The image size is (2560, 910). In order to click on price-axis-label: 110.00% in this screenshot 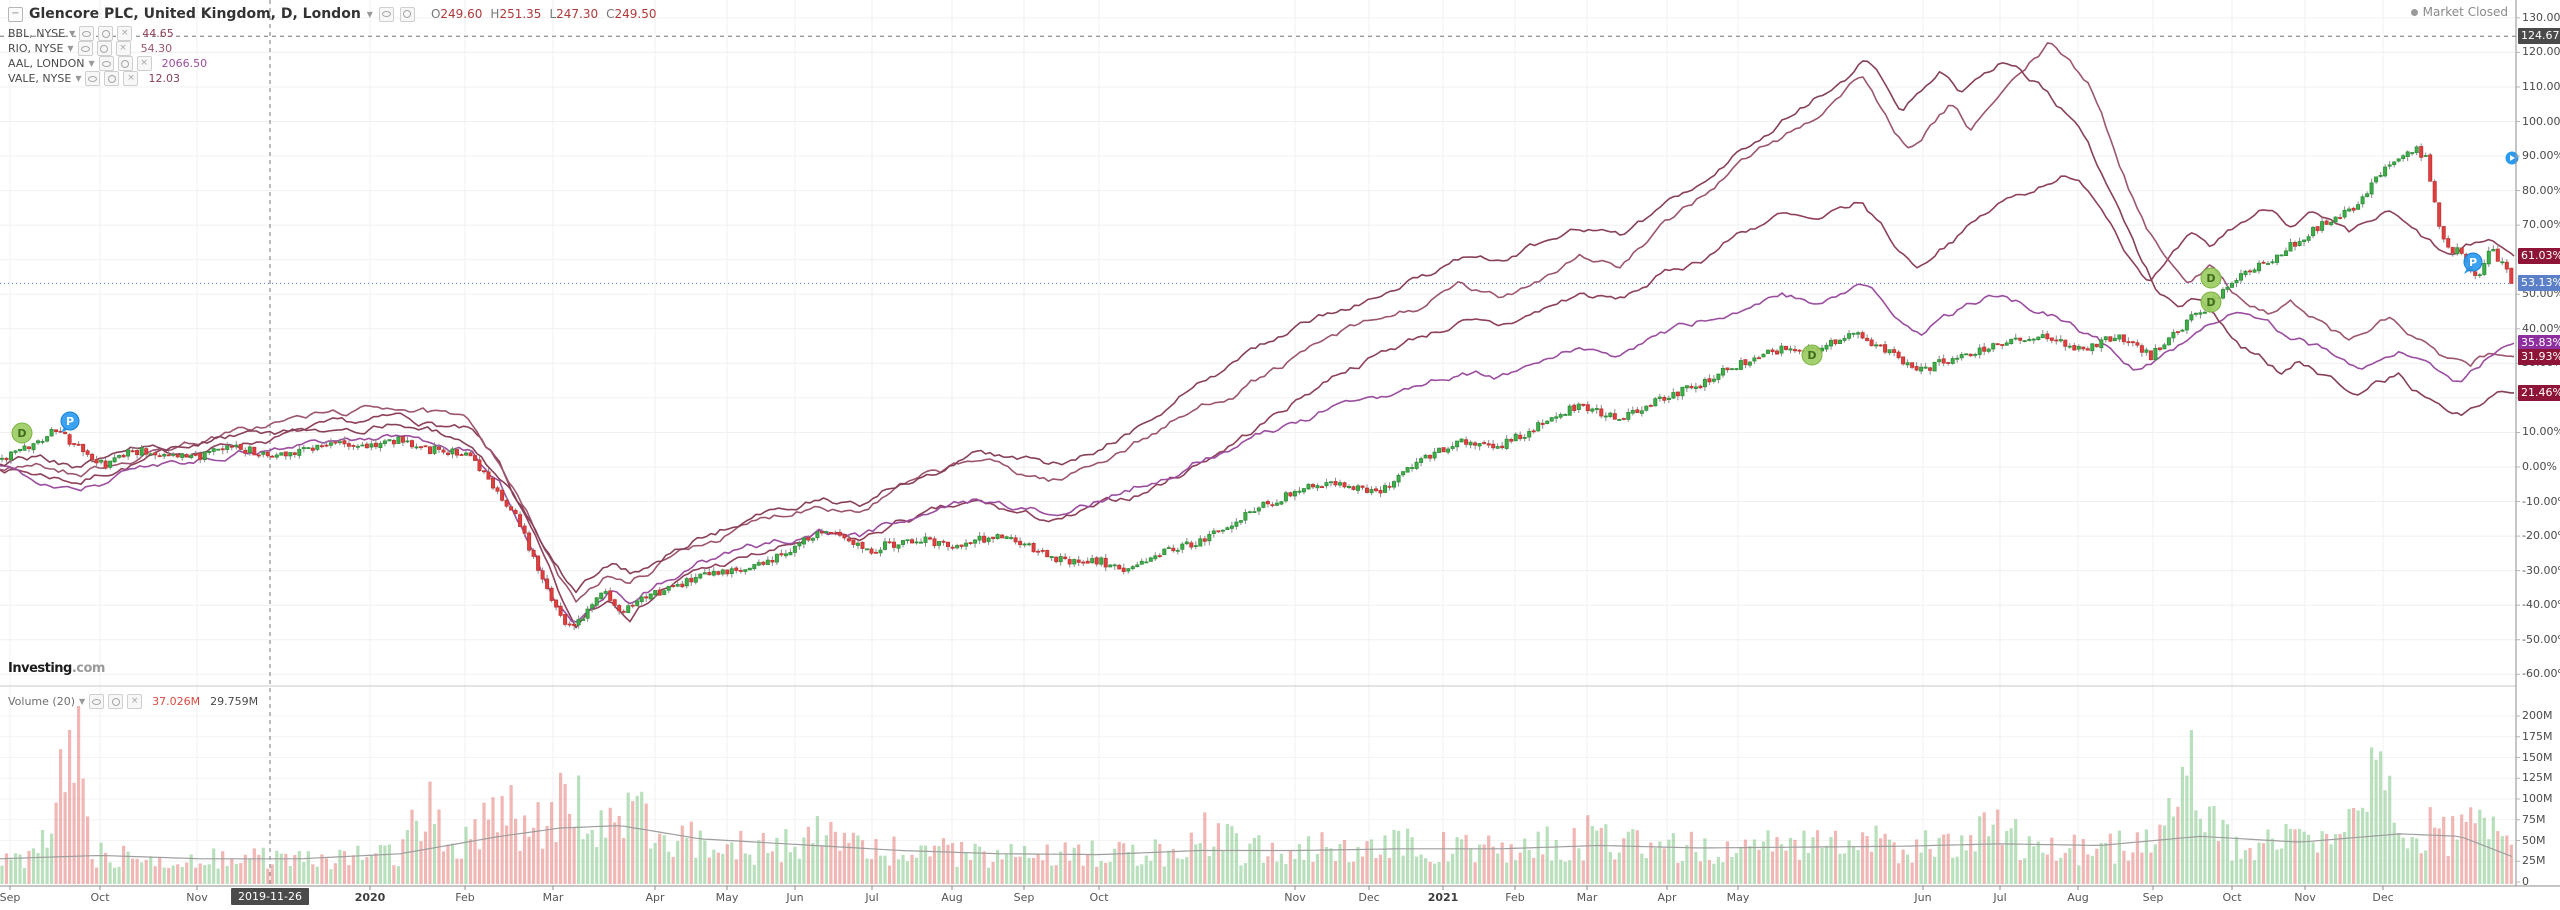, I will do `click(2541, 86)`.